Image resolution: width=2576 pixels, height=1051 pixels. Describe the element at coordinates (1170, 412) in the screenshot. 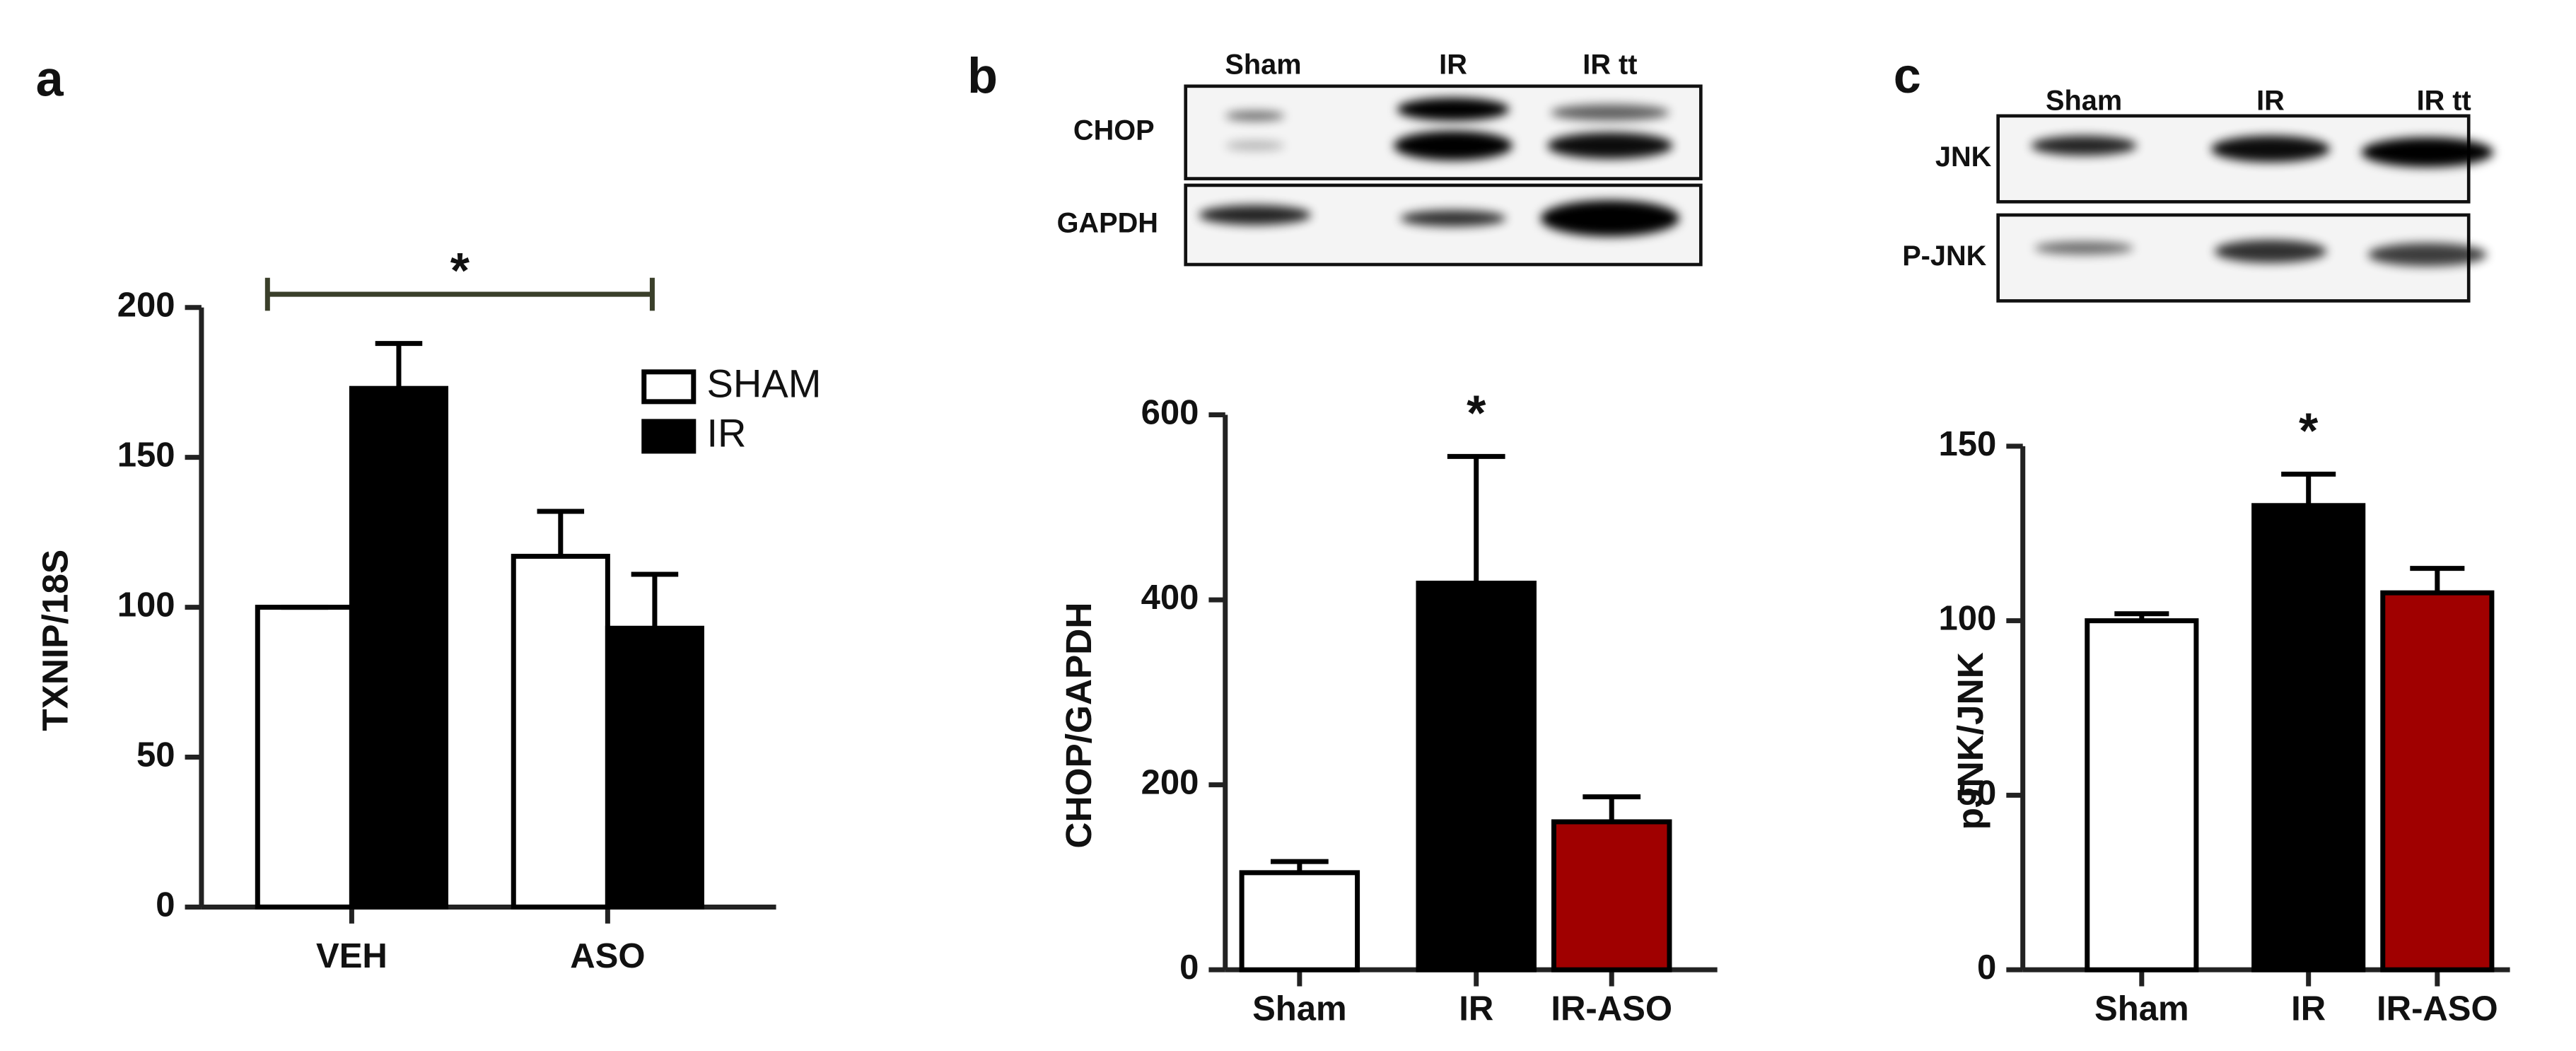

I see `y-tick-label: 600` at that location.